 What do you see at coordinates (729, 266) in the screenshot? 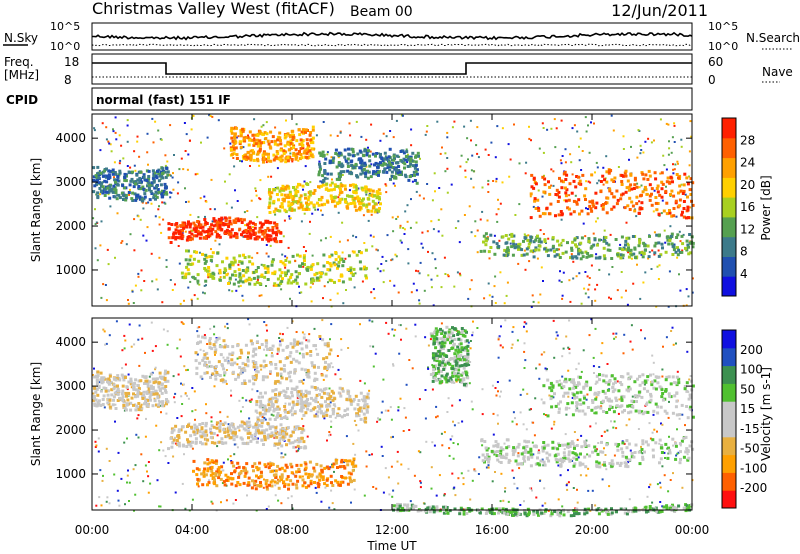
I see `power-colorbar-segment` at bounding box center [729, 266].